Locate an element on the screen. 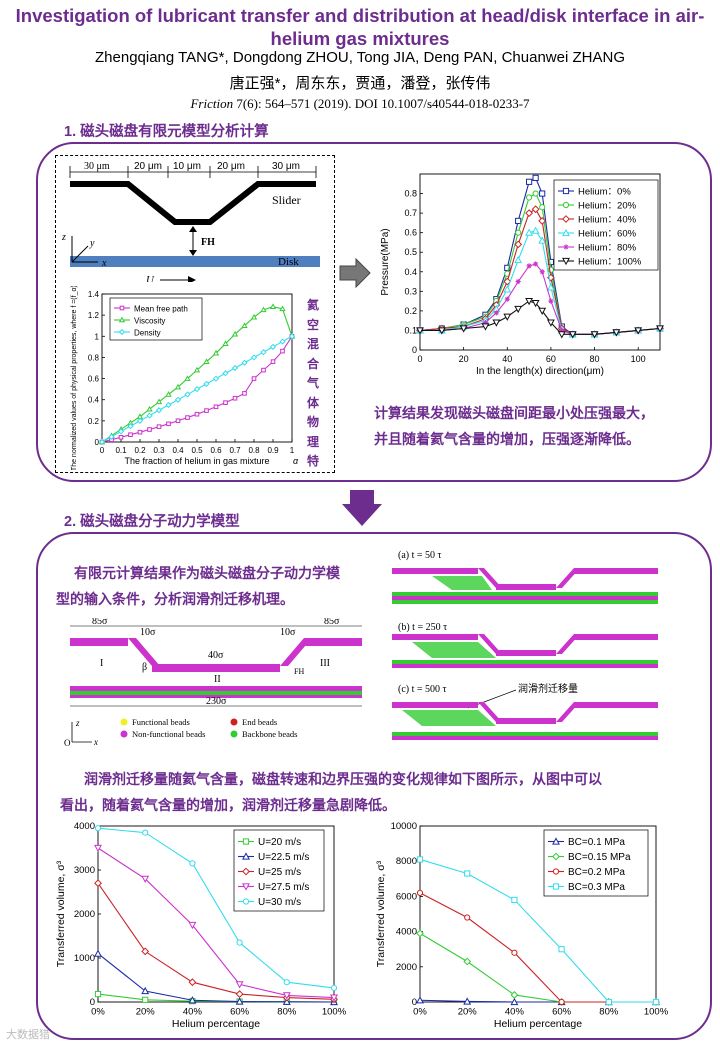  md-dim-10-left: 10σ is located at coordinates (148, 632).